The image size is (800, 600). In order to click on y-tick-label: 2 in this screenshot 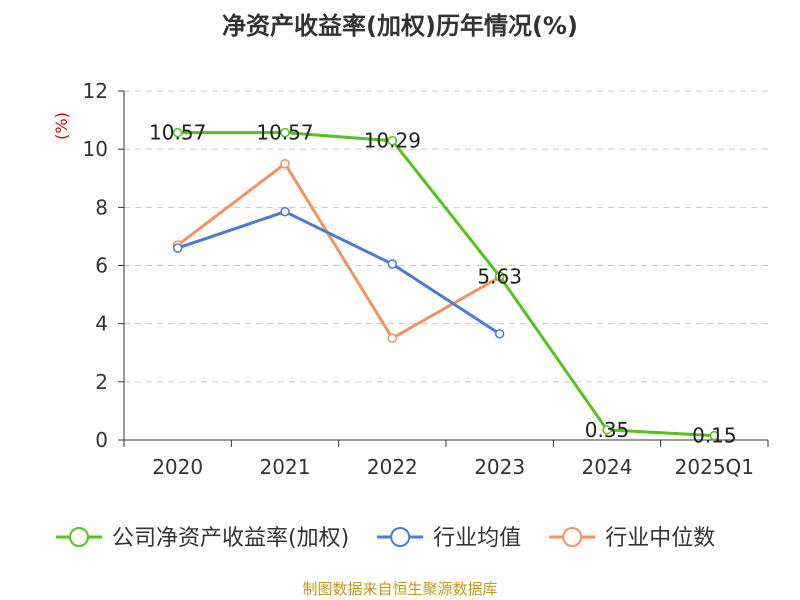, I will do `click(101, 382)`.